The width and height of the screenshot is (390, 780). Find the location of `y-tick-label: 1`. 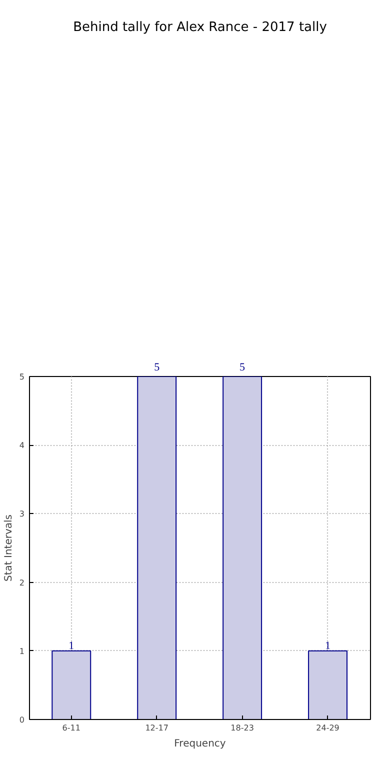

y-tick-label: 1 is located at coordinates (22, 651).